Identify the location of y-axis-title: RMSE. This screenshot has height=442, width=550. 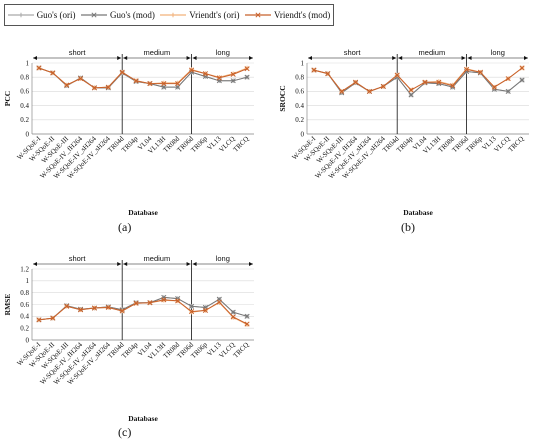
(7, 305).